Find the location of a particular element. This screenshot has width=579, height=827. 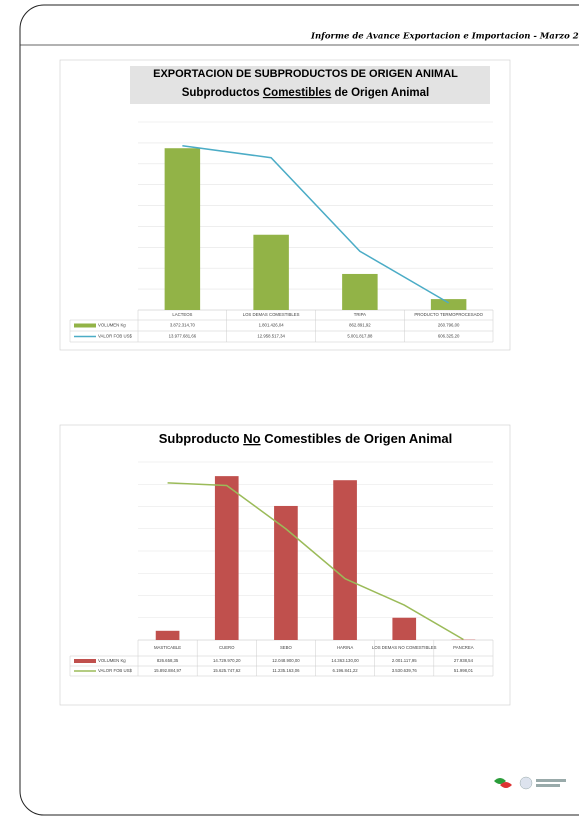

category-label: LOS DEMAS COMESTIBLES is located at coordinates (271, 314).